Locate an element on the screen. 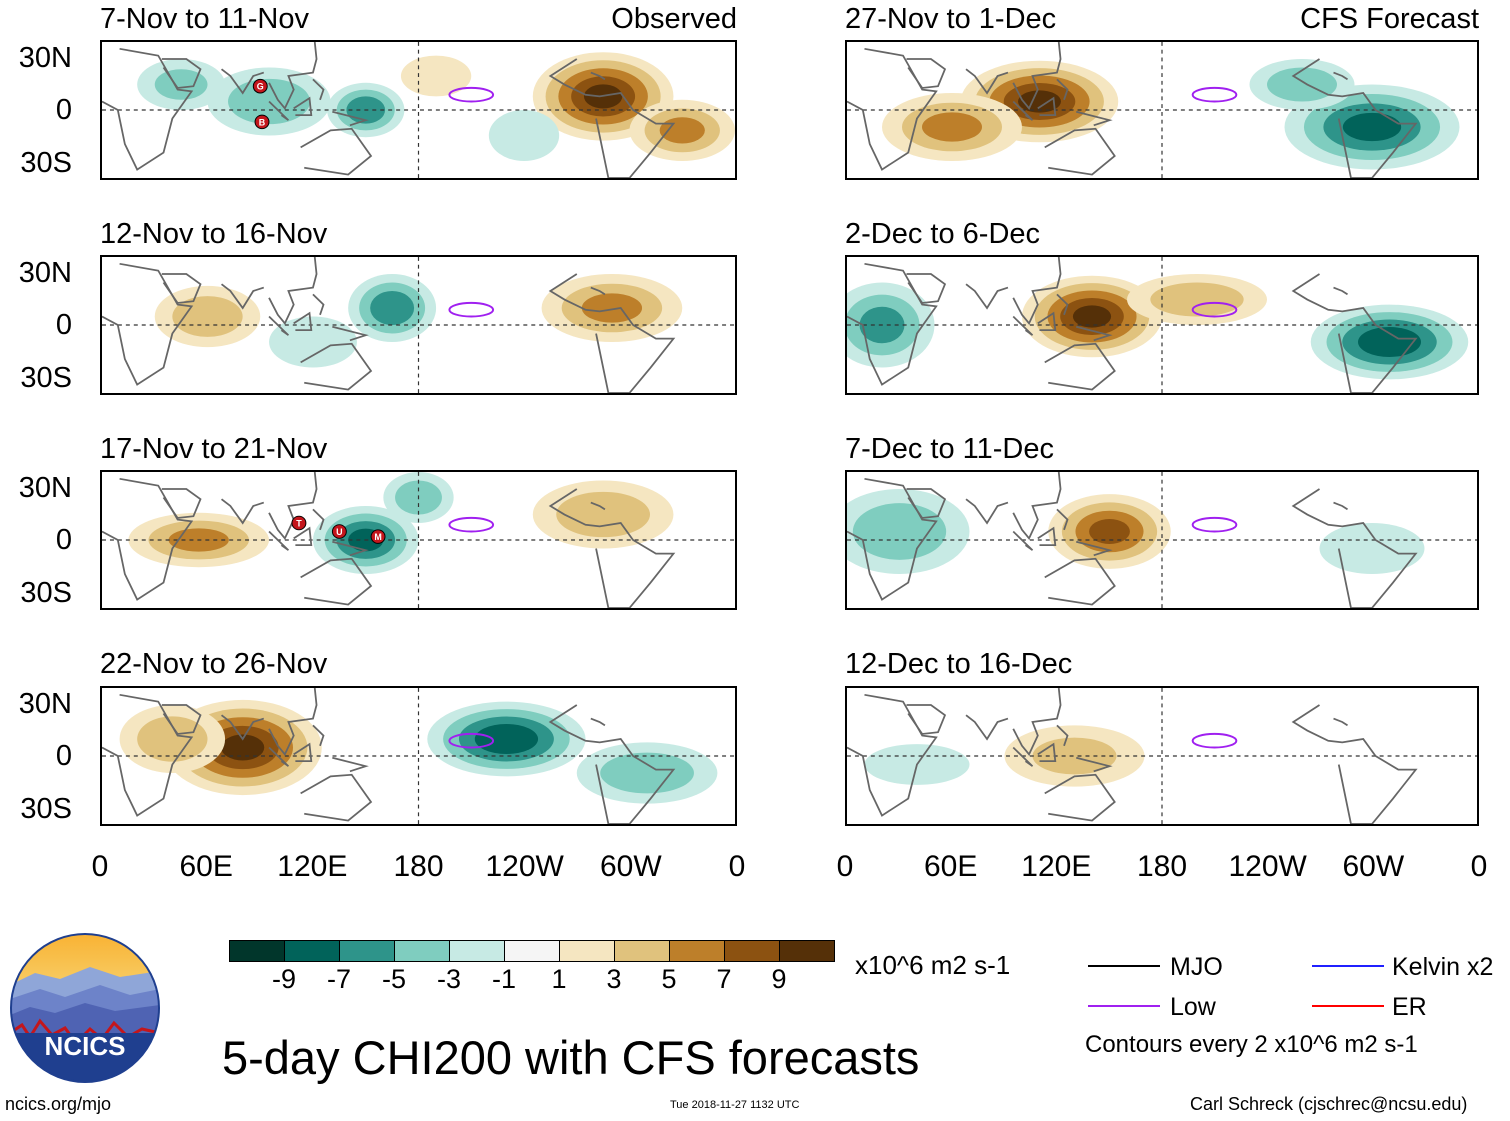  colorbar is located at coordinates (532, 951).